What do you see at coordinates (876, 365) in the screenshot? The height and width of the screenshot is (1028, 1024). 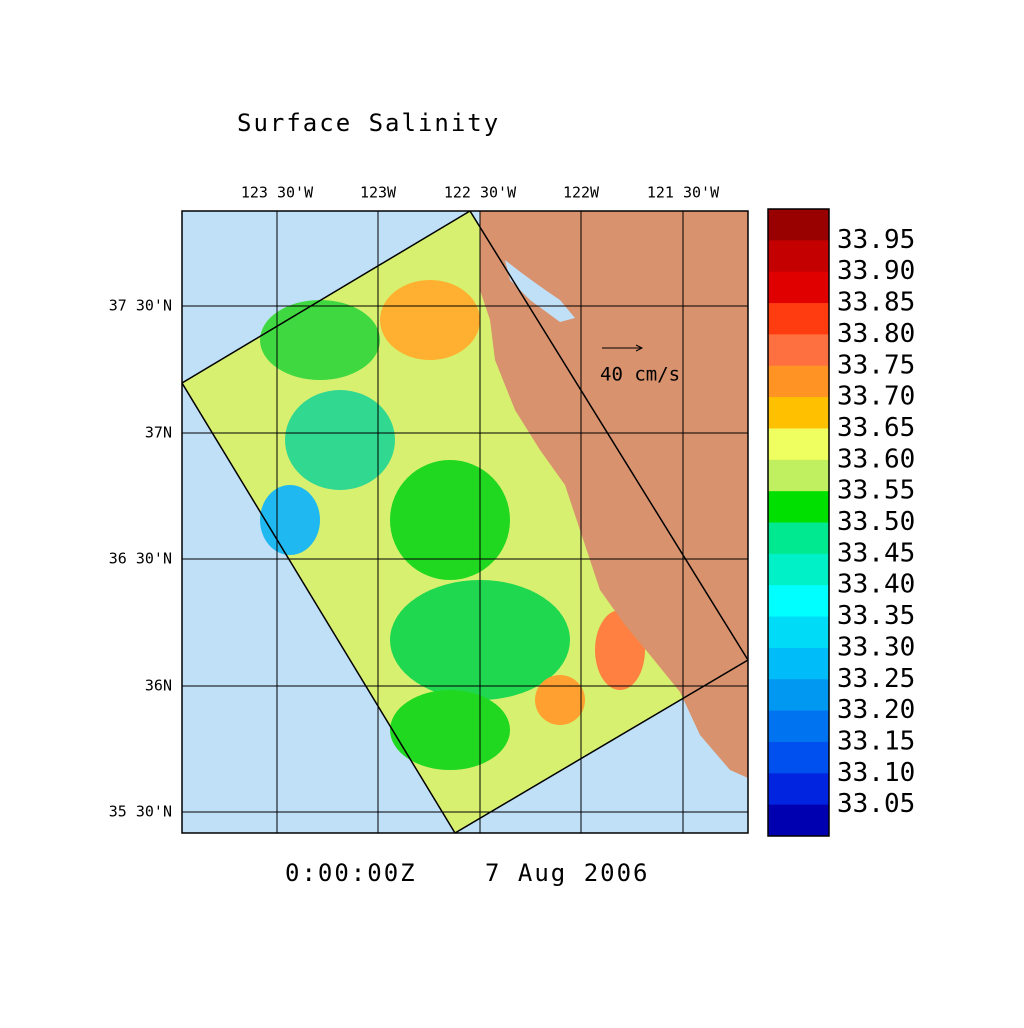 I see `colorbar-label: 33.75` at bounding box center [876, 365].